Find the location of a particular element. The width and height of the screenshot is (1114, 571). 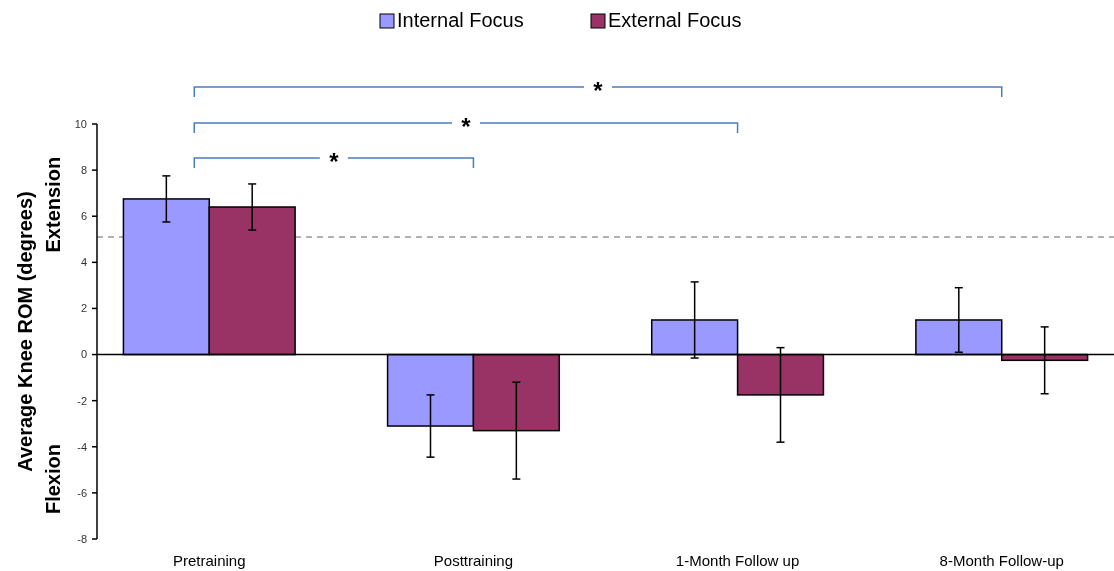

y-tick-label: -8 is located at coordinates (82, 538).